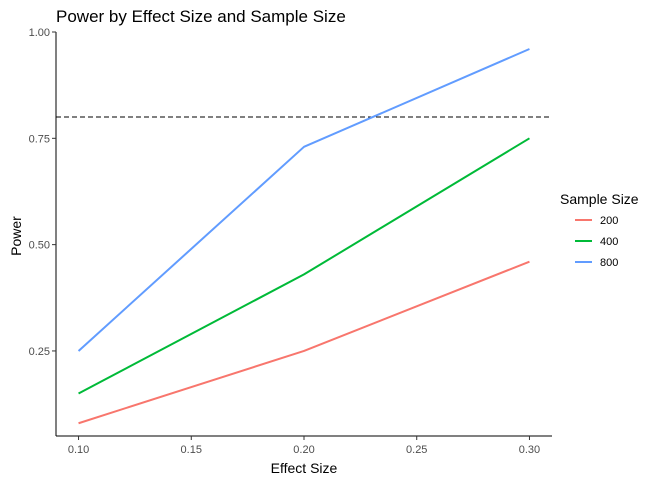 The width and height of the screenshot is (672, 480). Describe the element at coordinates (39, 139) in the screenshot. I see `y-tick-label: 0.75` at that location.